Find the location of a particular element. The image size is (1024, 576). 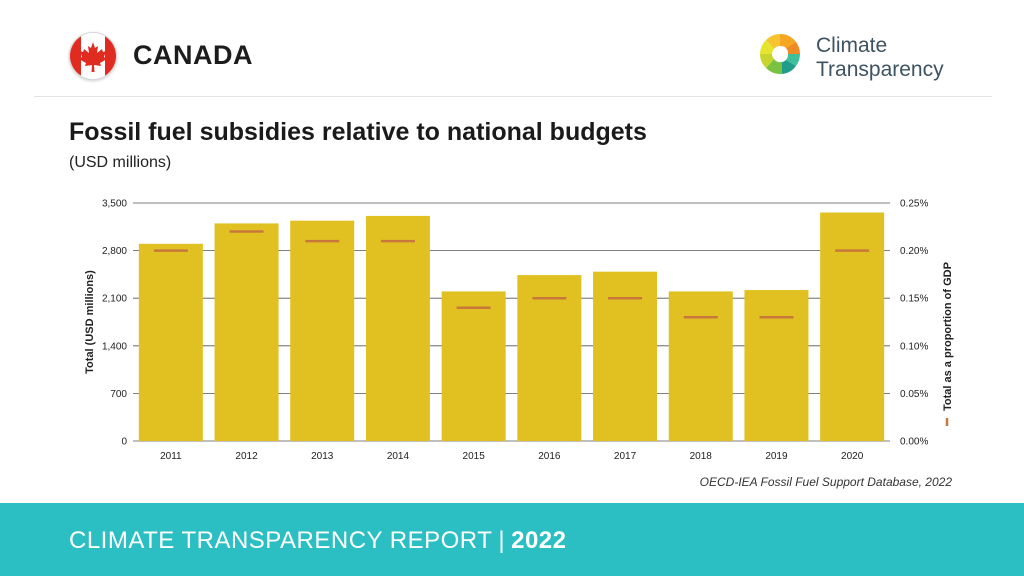

x-tick-label: 2012 is located at coordinates (246, 456).